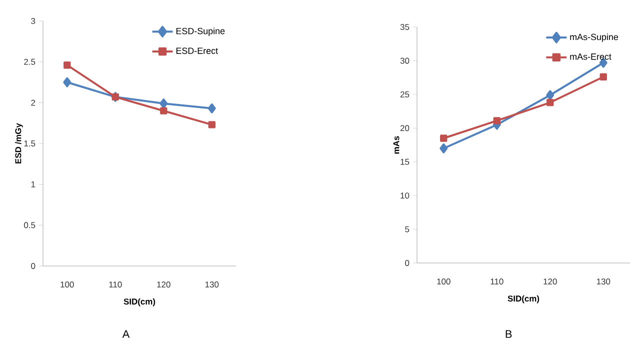 This screenshot has height=344, width=642. I want to click on legend-label: mAs-Supine, so click(594, 38).